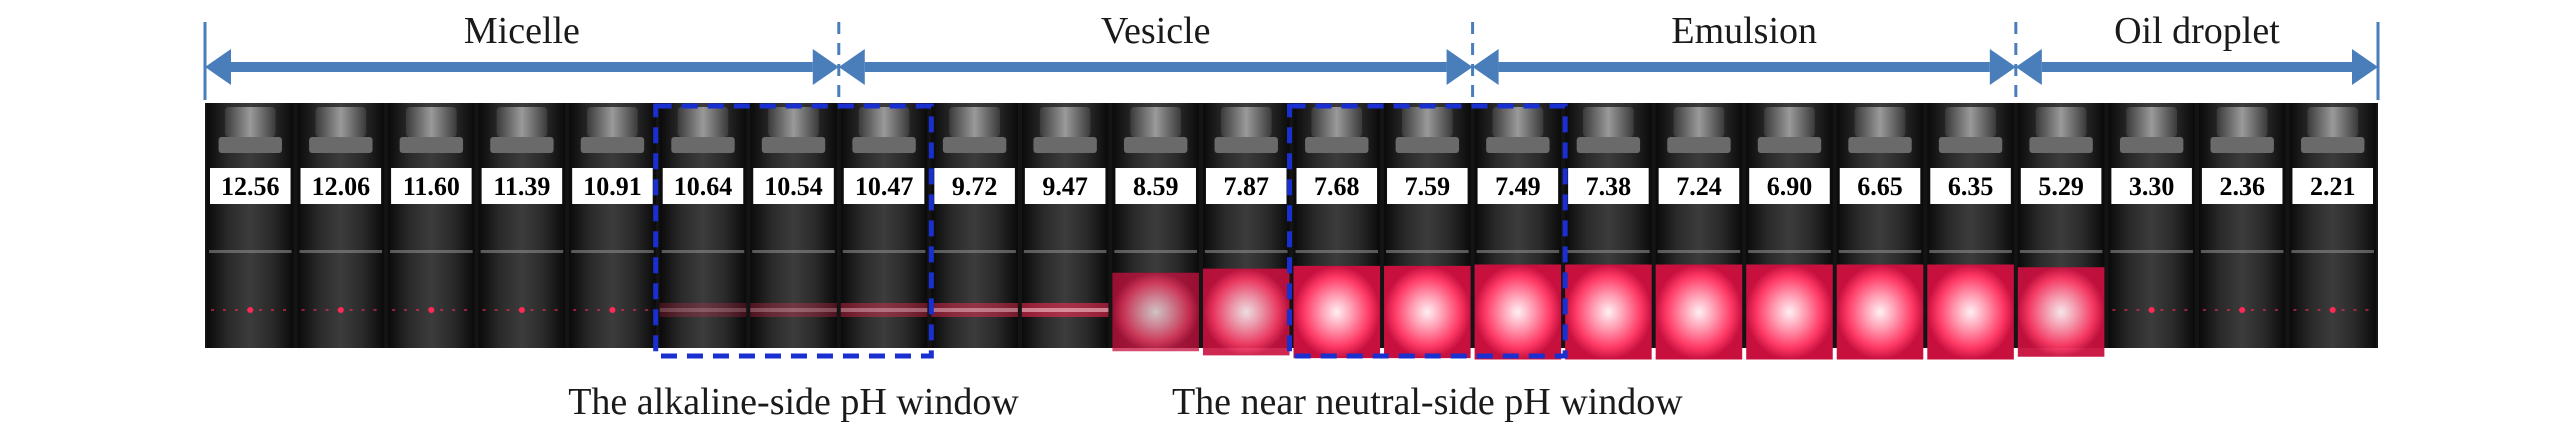 The height and width of the screenshot is (441, 2567). Describe the element at coordinates (1744, 47) in the screenshot. I see `phase-arrow: Emulsion` at that location.